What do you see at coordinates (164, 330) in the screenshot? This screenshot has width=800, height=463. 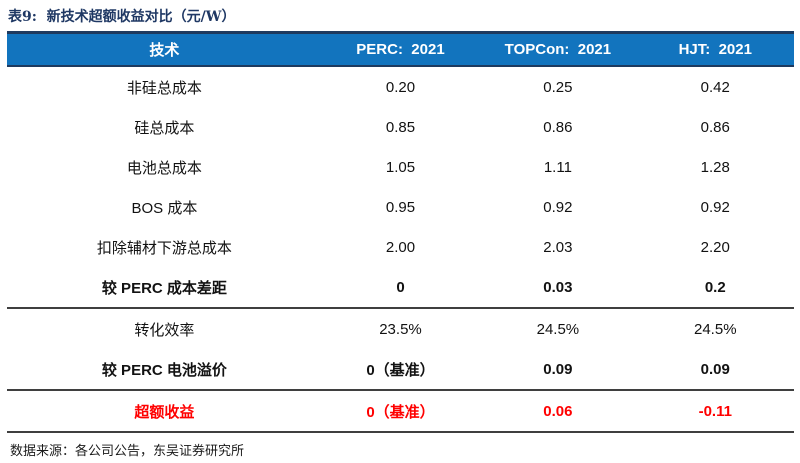 I see `row-label: 转化效率` at bounding box center [164, 330].